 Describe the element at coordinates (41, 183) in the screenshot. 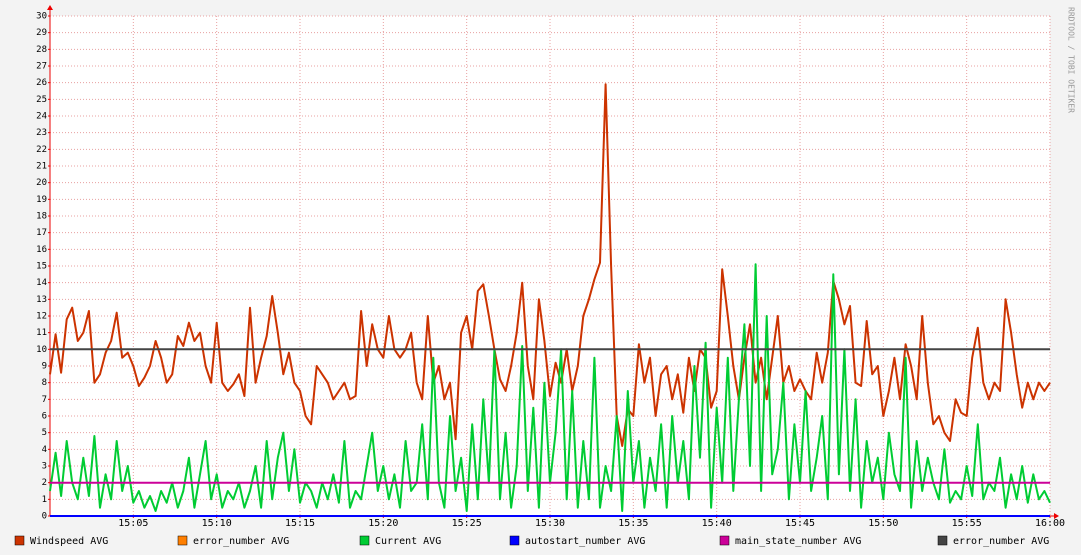

I see `y-tick-label: 20` at that location.